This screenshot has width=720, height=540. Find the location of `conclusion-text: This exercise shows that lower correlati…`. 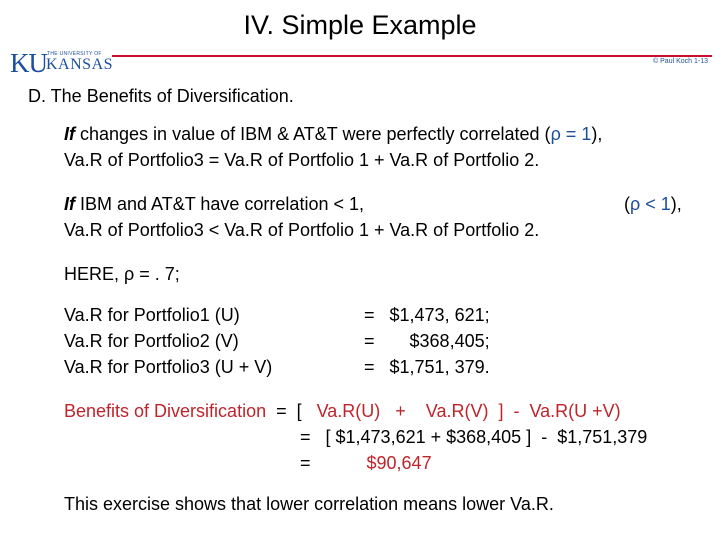

conclusion-text: This exercise shows that lower correlati… is located at coordinates (309, 504).